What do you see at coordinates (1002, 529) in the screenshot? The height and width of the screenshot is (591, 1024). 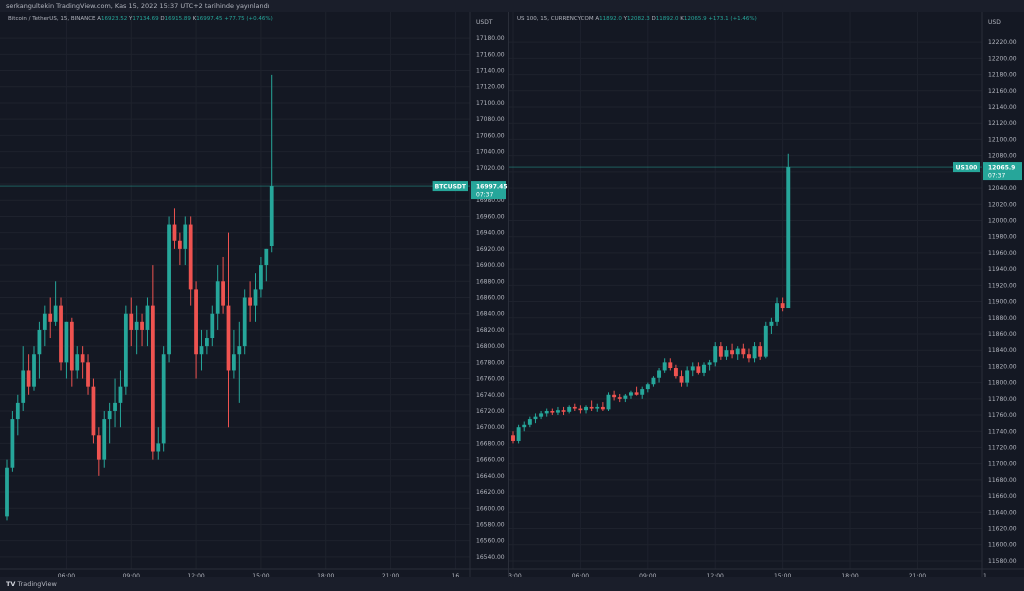 I see `us100-y-tick-label: 11620.00` at bounding box center [1002, 529].